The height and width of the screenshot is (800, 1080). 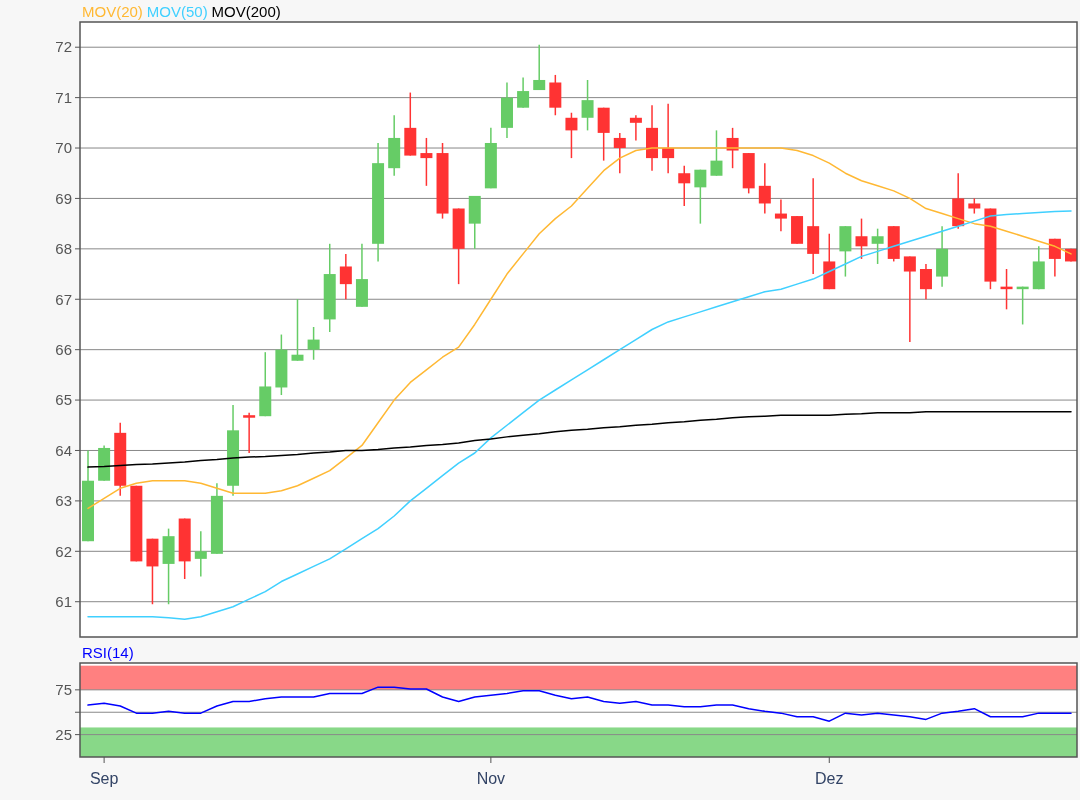 I want to click on y-tick-label: 65, so click(x=63, y=400).